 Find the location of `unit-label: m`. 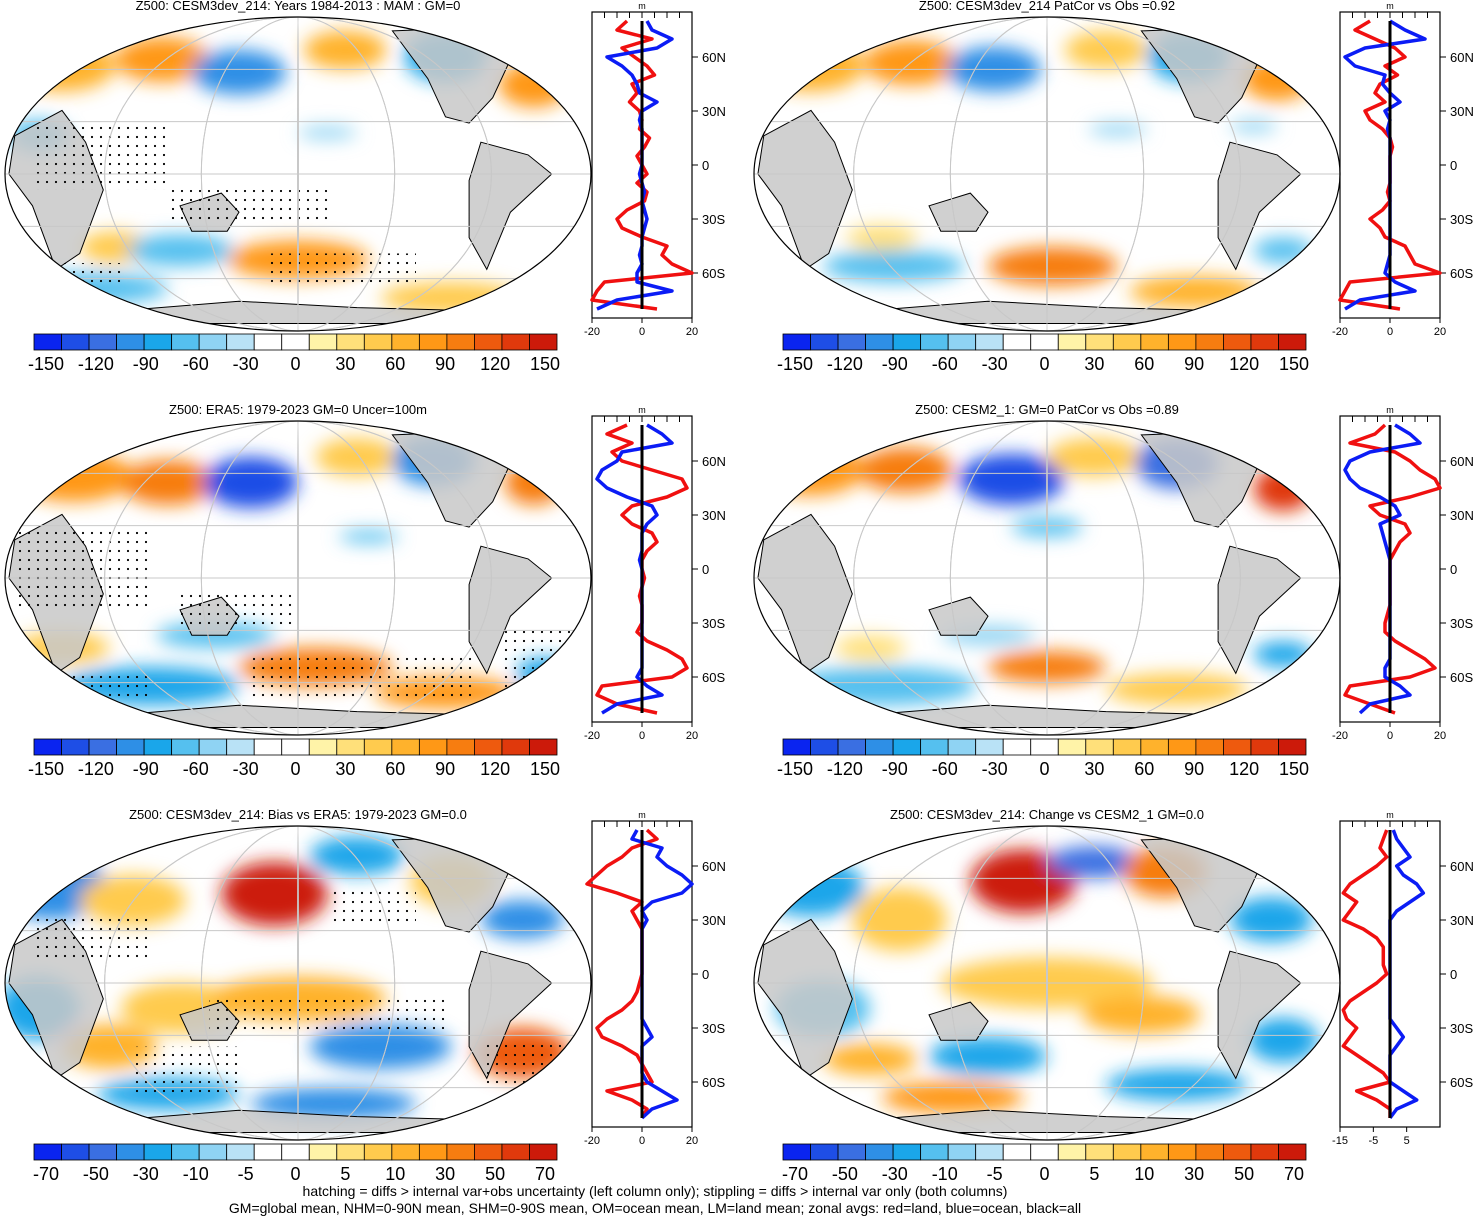

unit-label: m is located at coordinates (642, 815).